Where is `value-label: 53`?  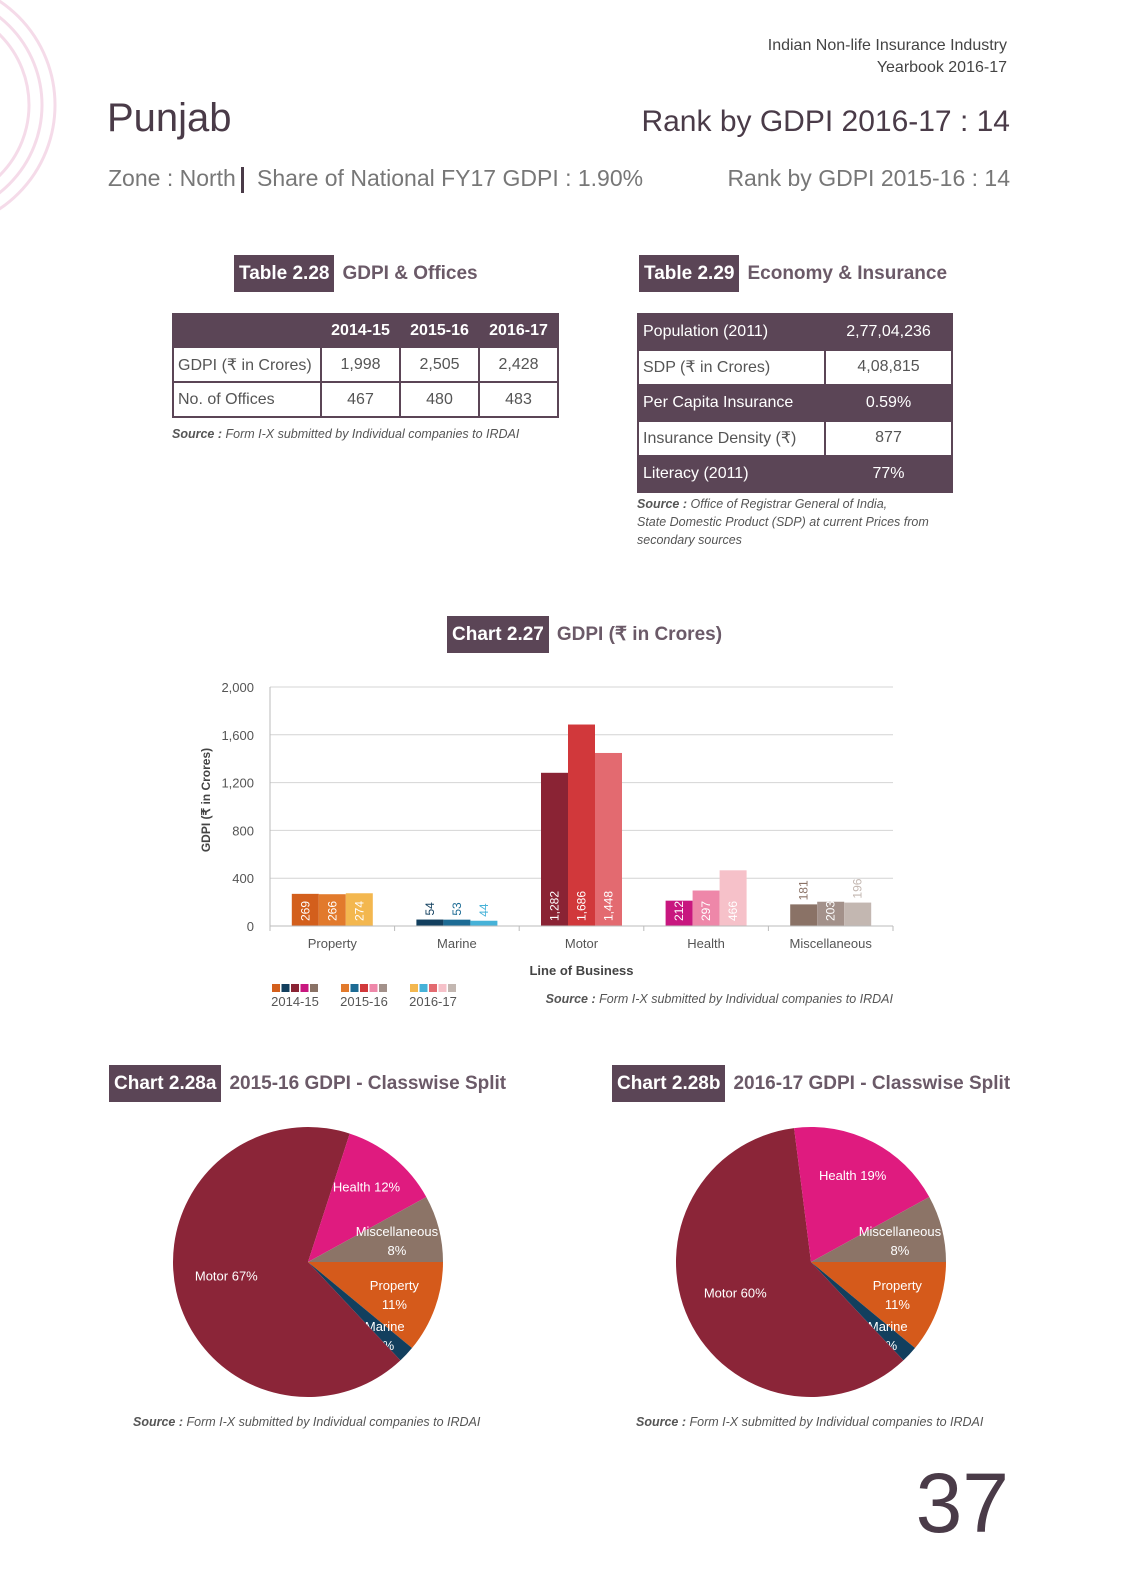 value-label: 53 is located at coordinates (457, 909).